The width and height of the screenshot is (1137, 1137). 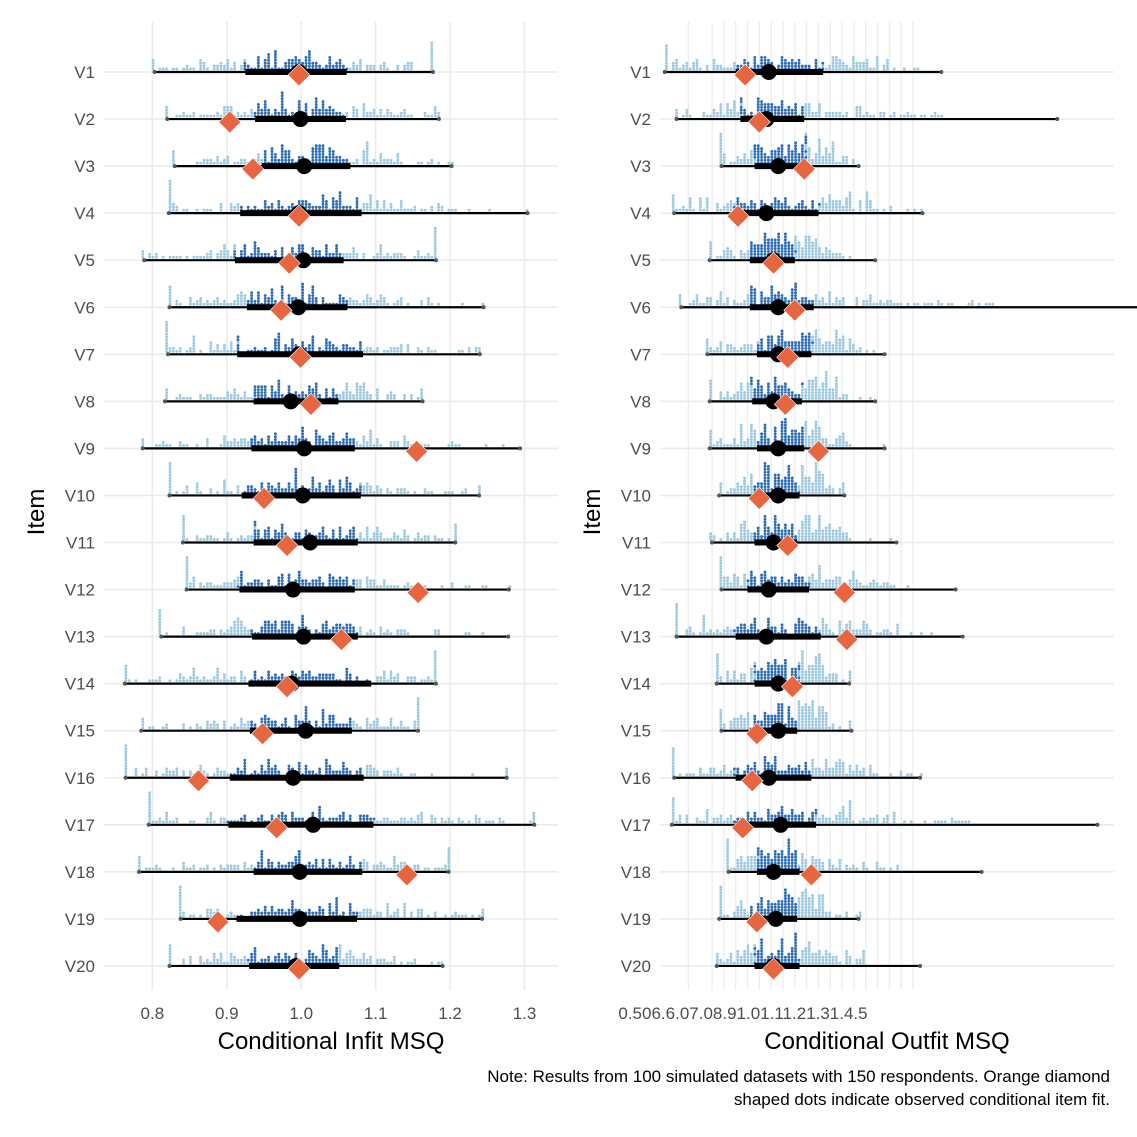 What do you see at coordinates (348, 195) in the screenshot?
I see `infit-distribution-dots` at bounding box center [348, 195].